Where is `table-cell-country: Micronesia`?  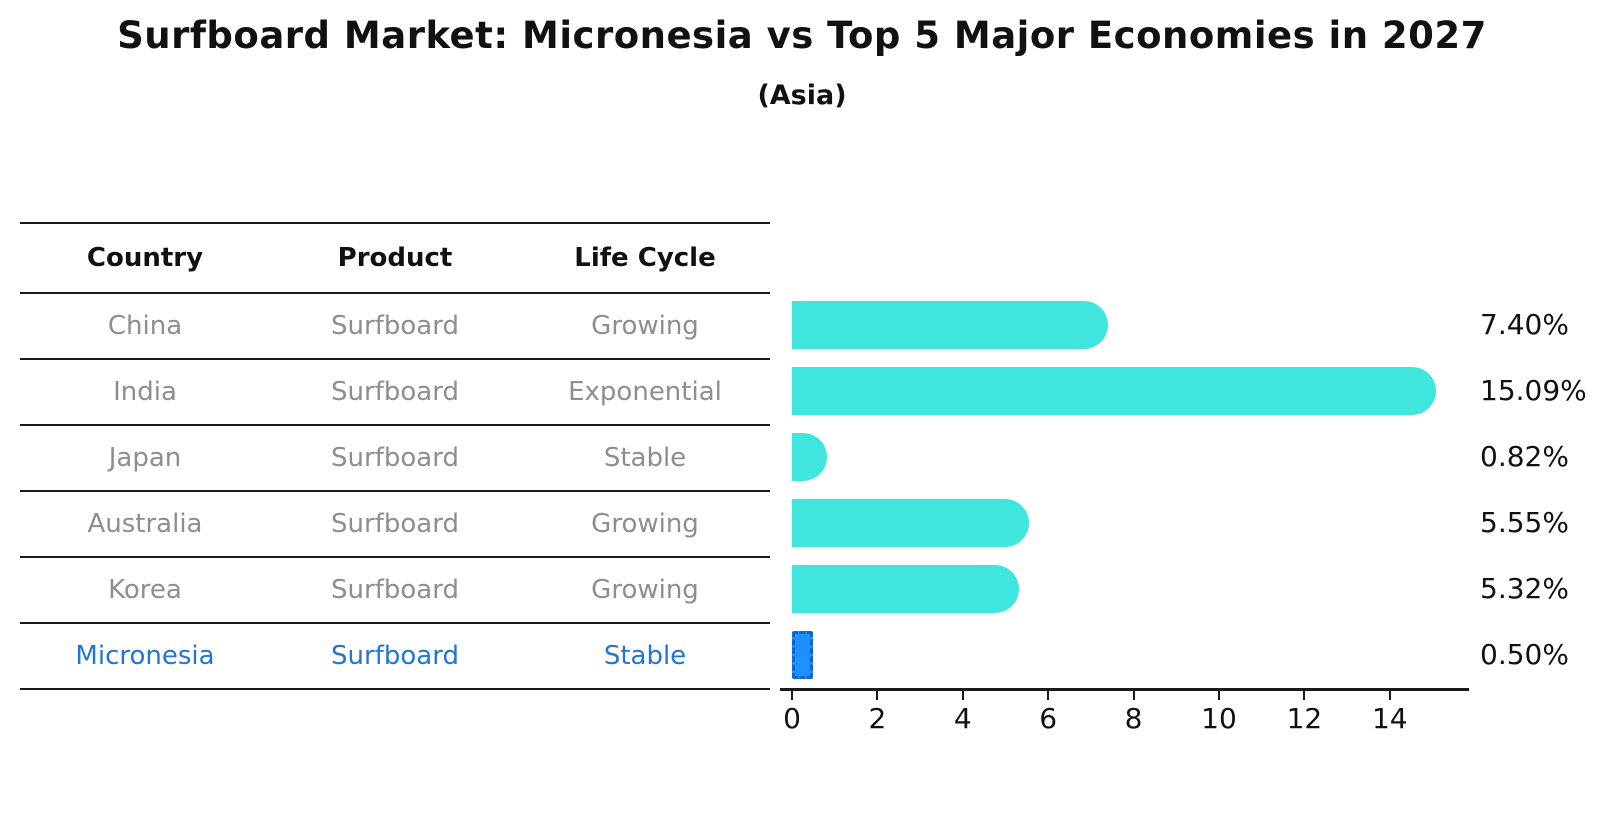 table-cell-country: Micronesia is located at coordinates (145, 656).